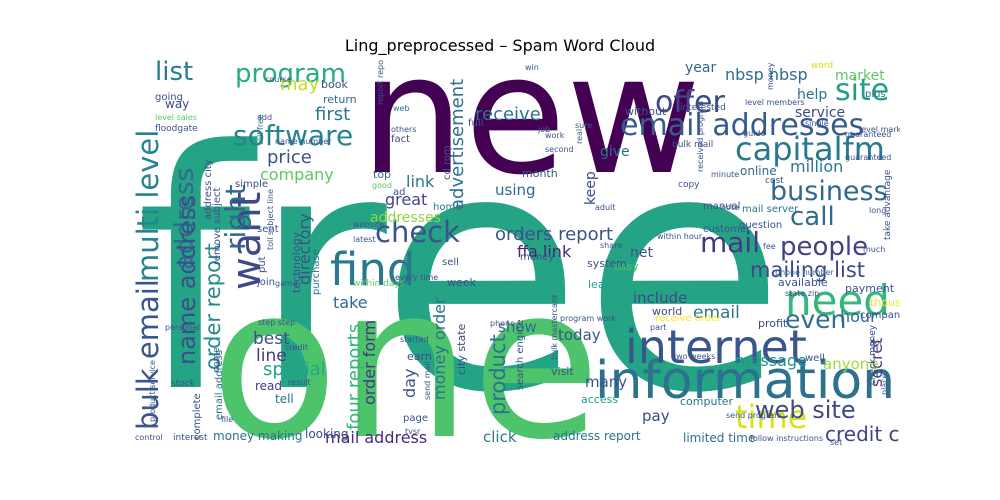 The image size is (1000, 500). What do you see at coordinates (417, 232) in the screenshot?
I see `word-check: check` at bounding box center [417, 232].